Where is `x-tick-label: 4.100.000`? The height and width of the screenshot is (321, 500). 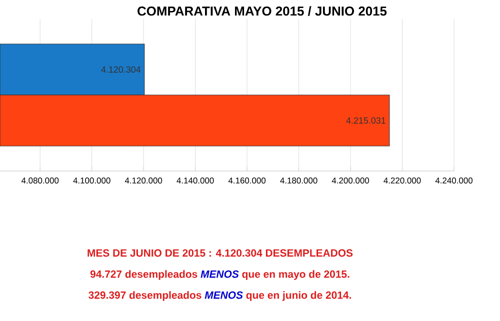
x-tick-label: 4.100.000 is located at coordinates (91, 181).